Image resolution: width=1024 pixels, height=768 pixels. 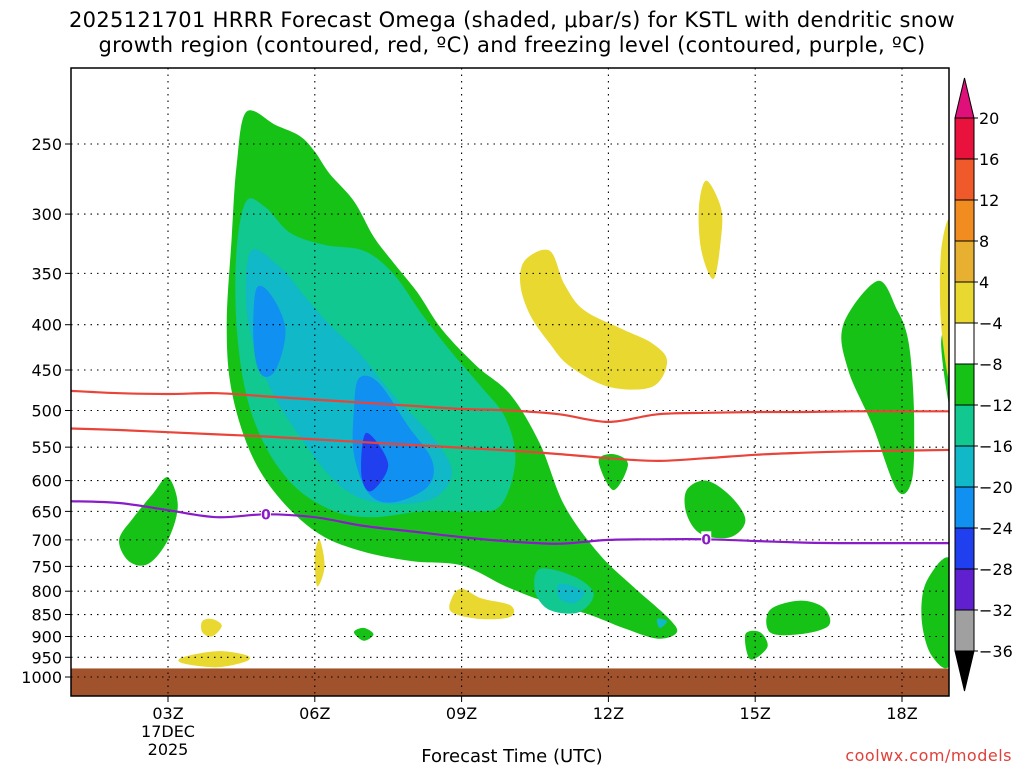 What do you see at coordinates (46, 370) in the screenshot?
I see `ytick-label-450: 450` at bounding box center [46, 370].